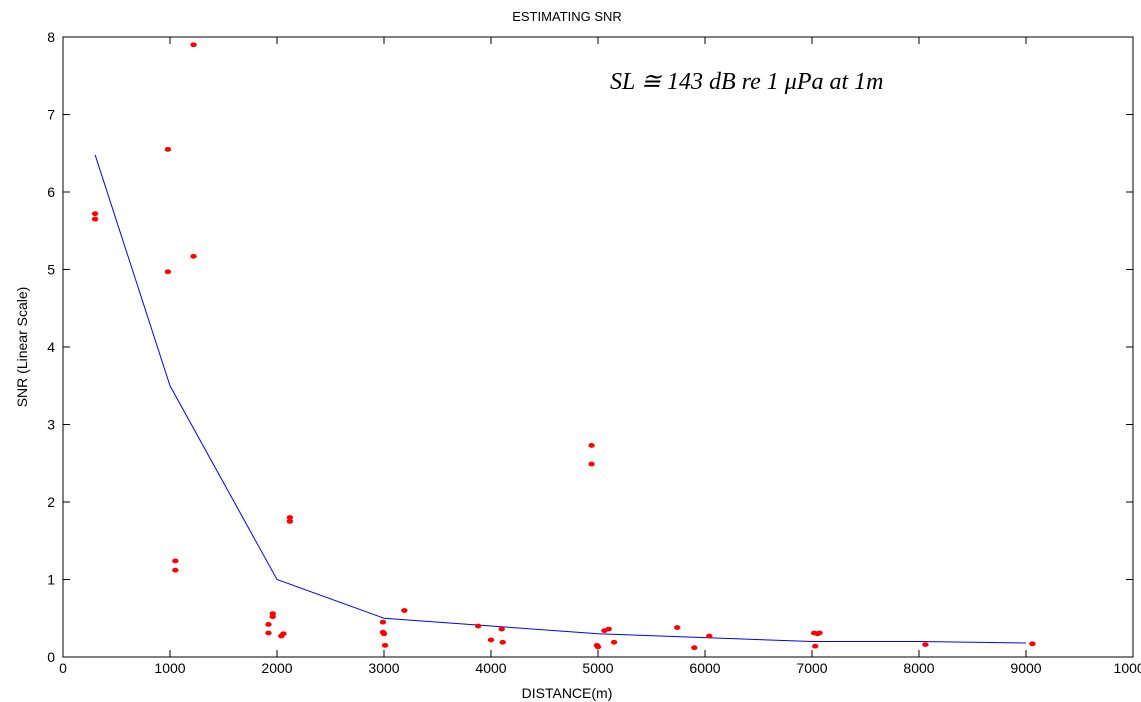 The image size is (1141, 702). Describe the element at coordinates (51, 657) in the screenshot. I see `y-tick-label: 0` at that location.